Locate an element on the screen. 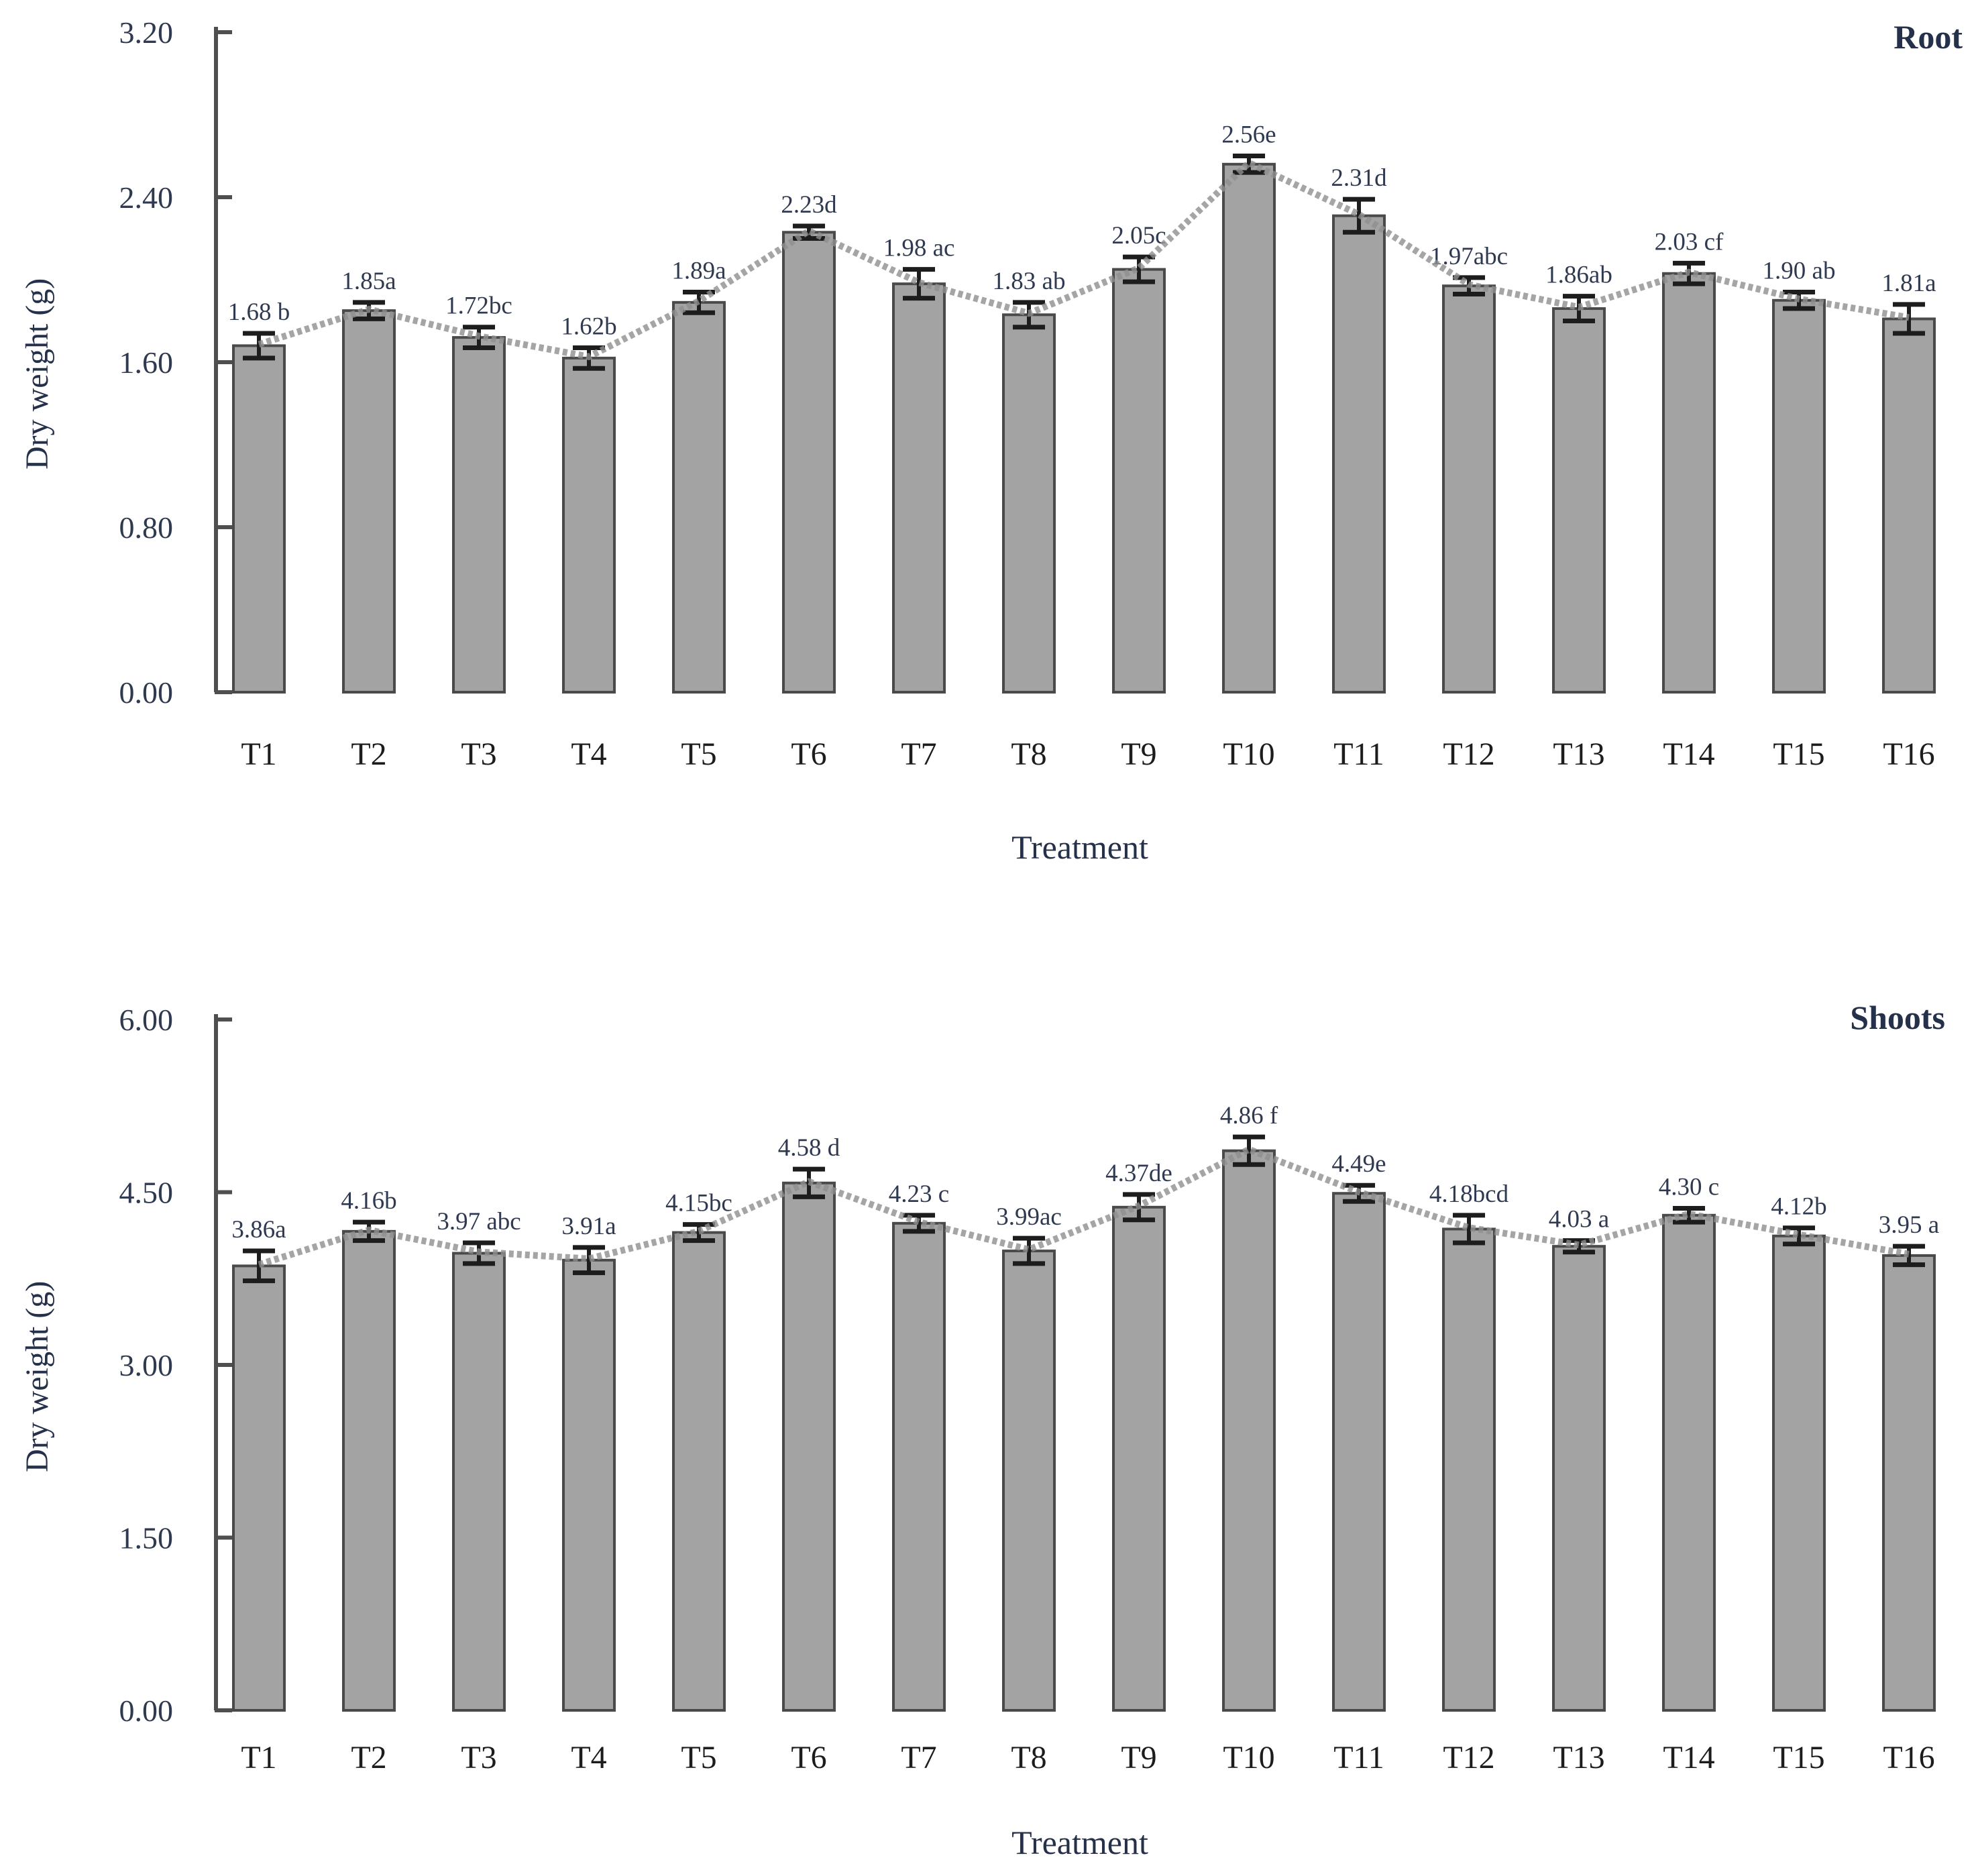 This screenshot has height=1876, width=1976. root-chart-title: Root is located at coordinates (1928, 37).